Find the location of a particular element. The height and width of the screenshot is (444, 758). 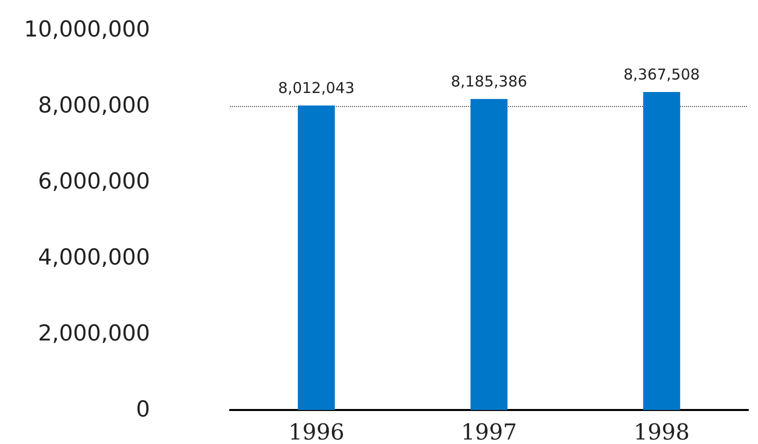

data-label: 8,012,043 is located at coordinates (316, 88).